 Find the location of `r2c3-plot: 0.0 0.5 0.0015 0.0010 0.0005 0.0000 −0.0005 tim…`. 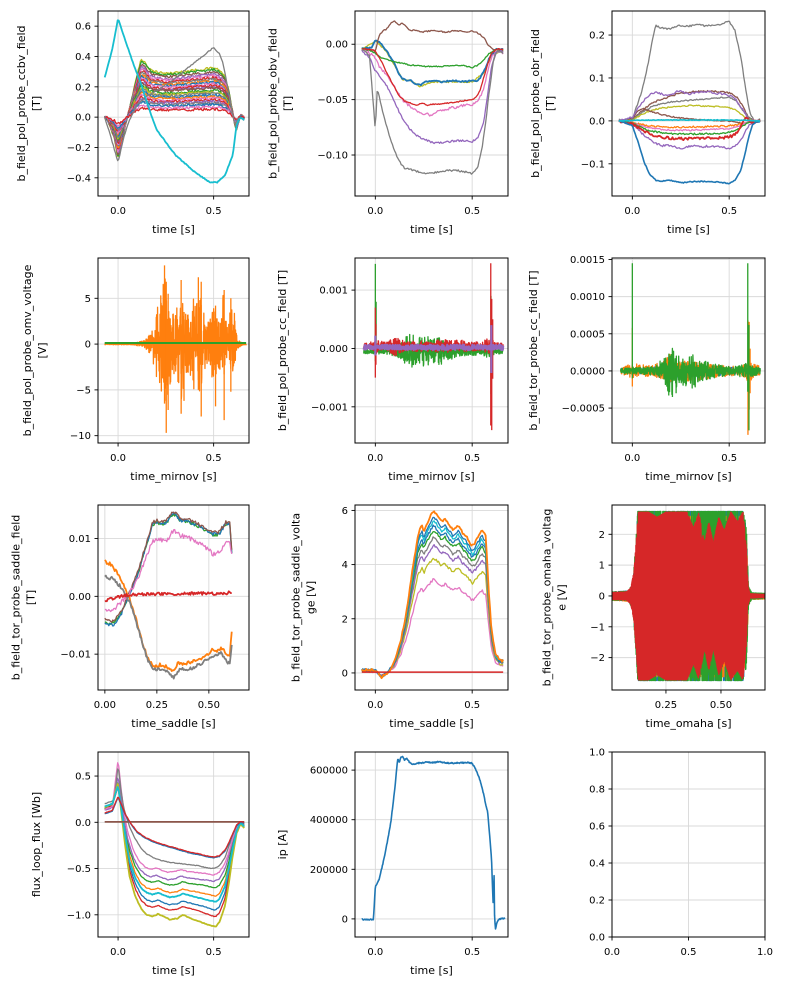

r2c3-plot: 0.0 0.5 0.0015 0.0010 0.0005 0.0000 −0.0005 tim… is located at coordinates (646, 369).